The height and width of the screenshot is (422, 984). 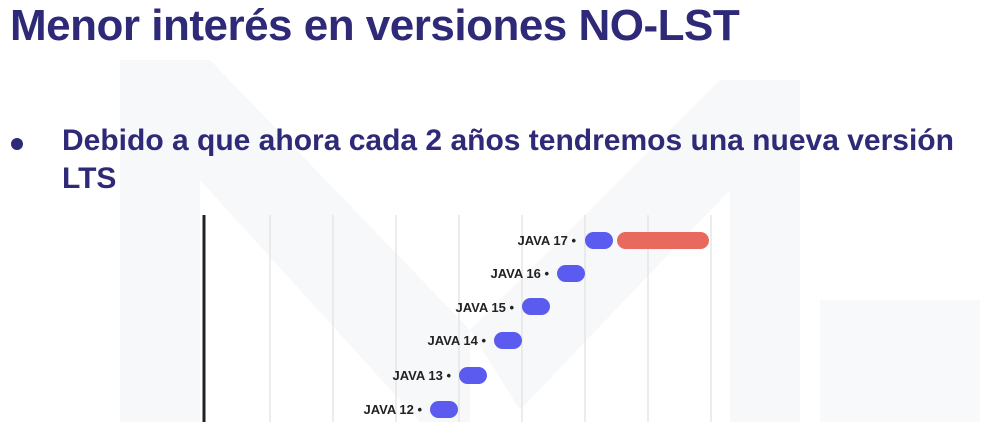 What do you see at coordinates (520, 273) in the screenshot?
I see `version-label: JAVA 16 •` at bounding box center [520, 273].